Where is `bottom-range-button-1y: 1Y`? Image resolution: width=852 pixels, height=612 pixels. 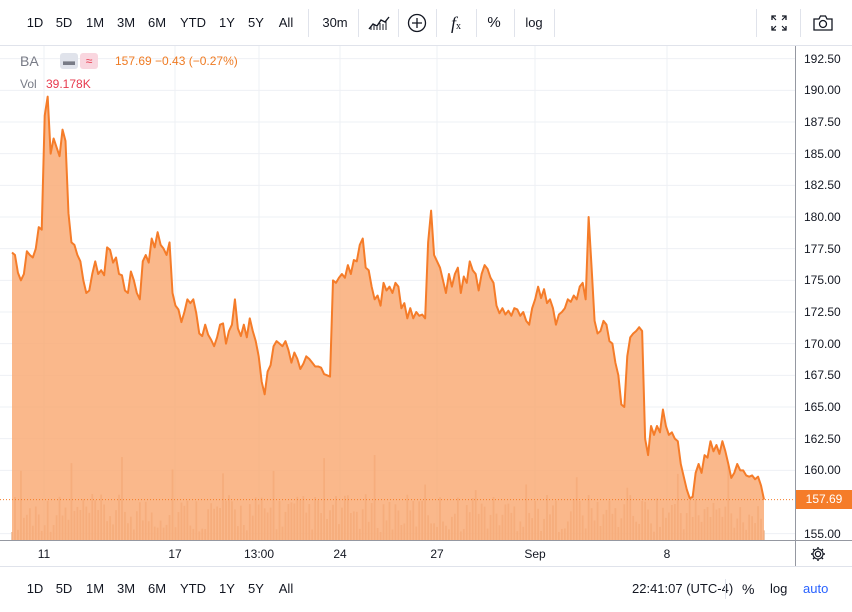
bottom-range-button-1y: 1Y is located at coordinates (227, 588).